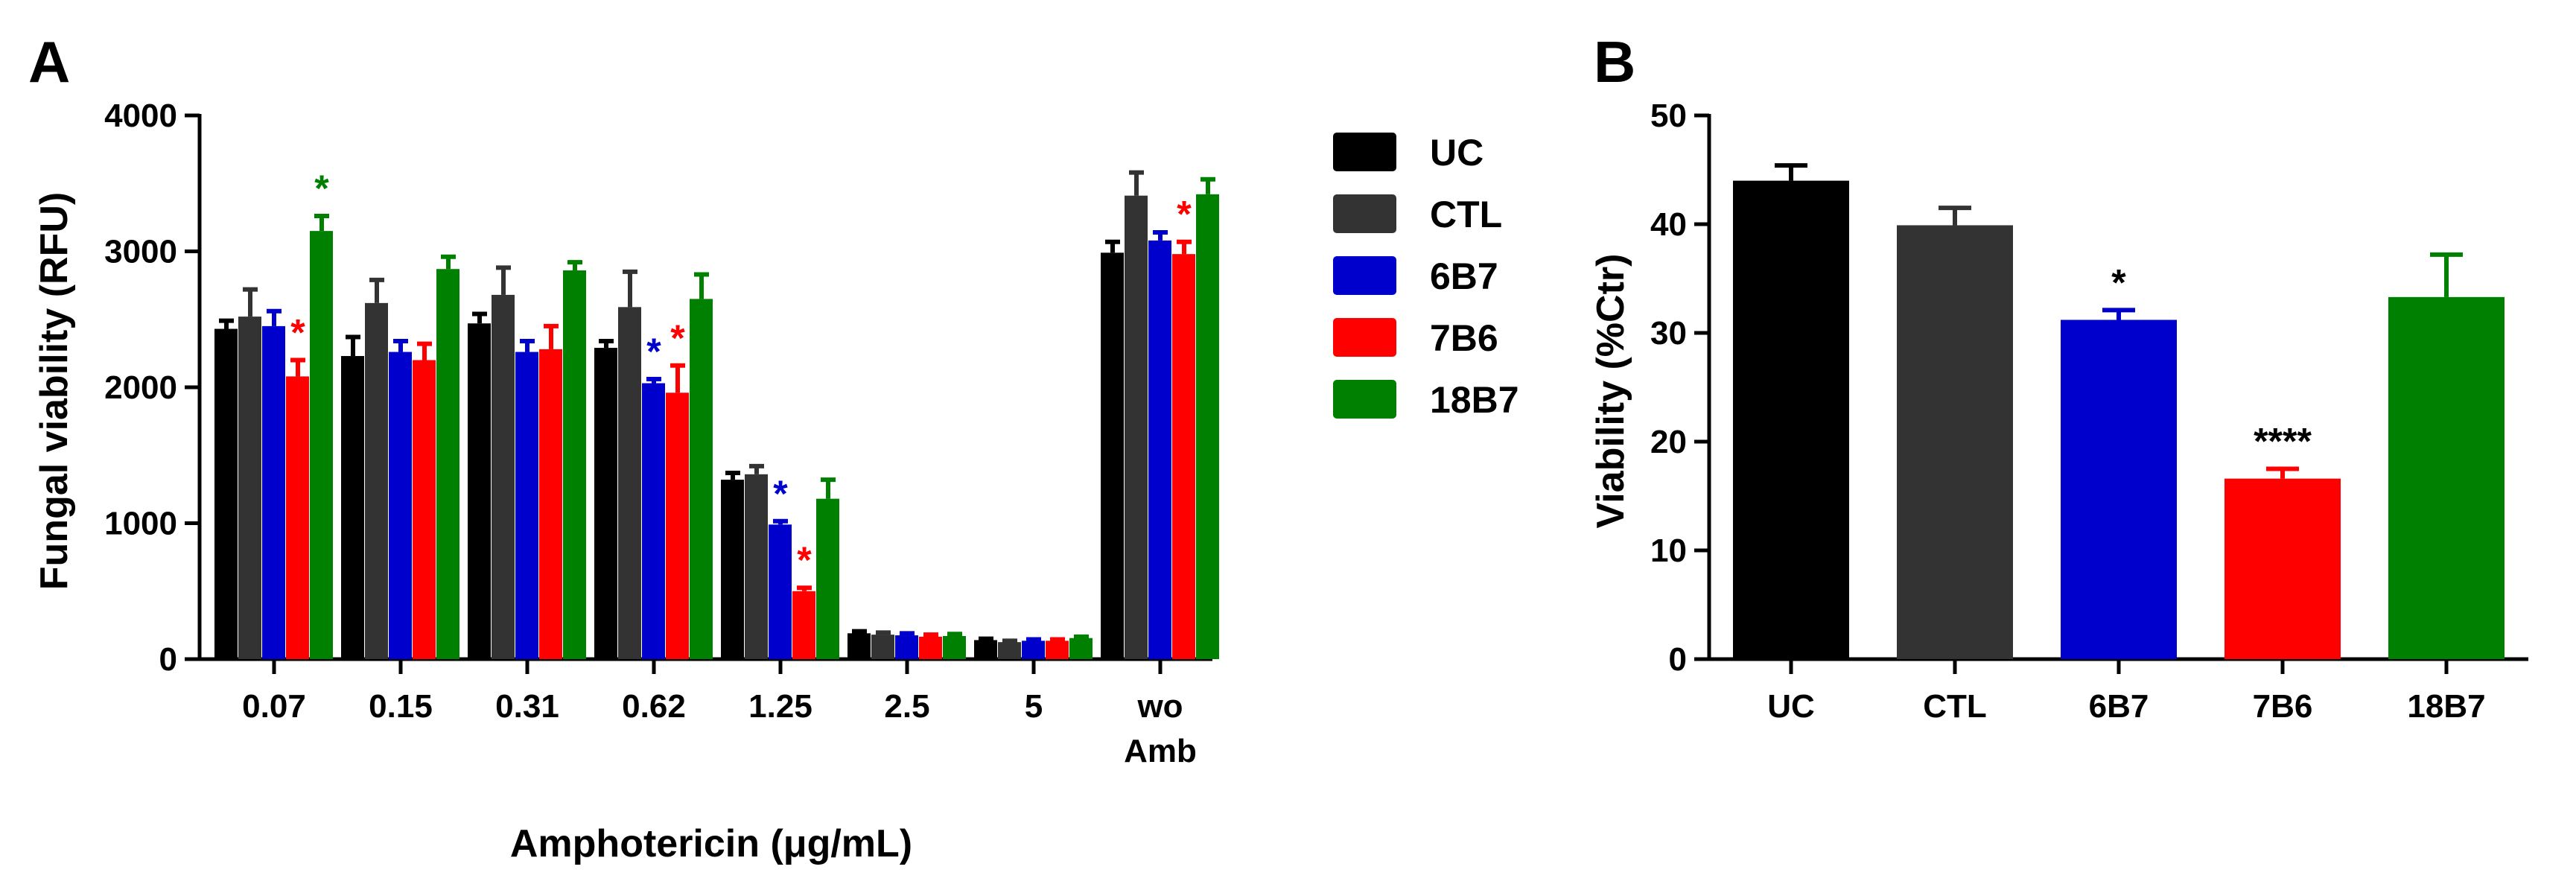 This screenshot has width=2576, height=890. What do you see at coordinates (780, 706) in the screenshot?
I see `panel-a-x-tick-label: 1.25` at bounding box center [780, 706].